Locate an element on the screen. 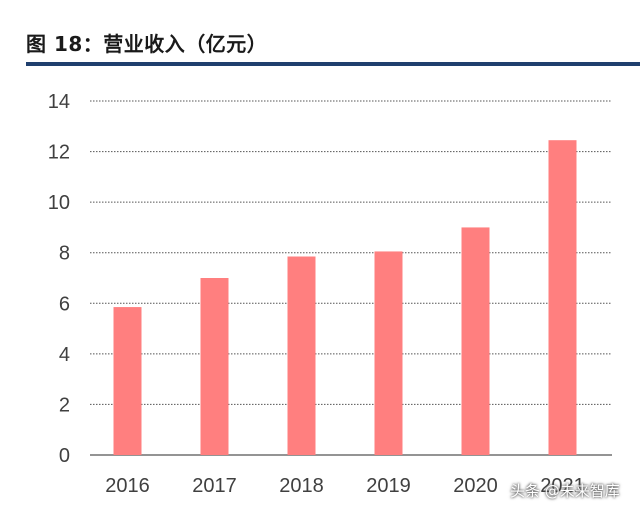 Image resolution: width=640 pixels, height=514 pixels. x-tick-label: 2018 is located at coordinates (301, 486).